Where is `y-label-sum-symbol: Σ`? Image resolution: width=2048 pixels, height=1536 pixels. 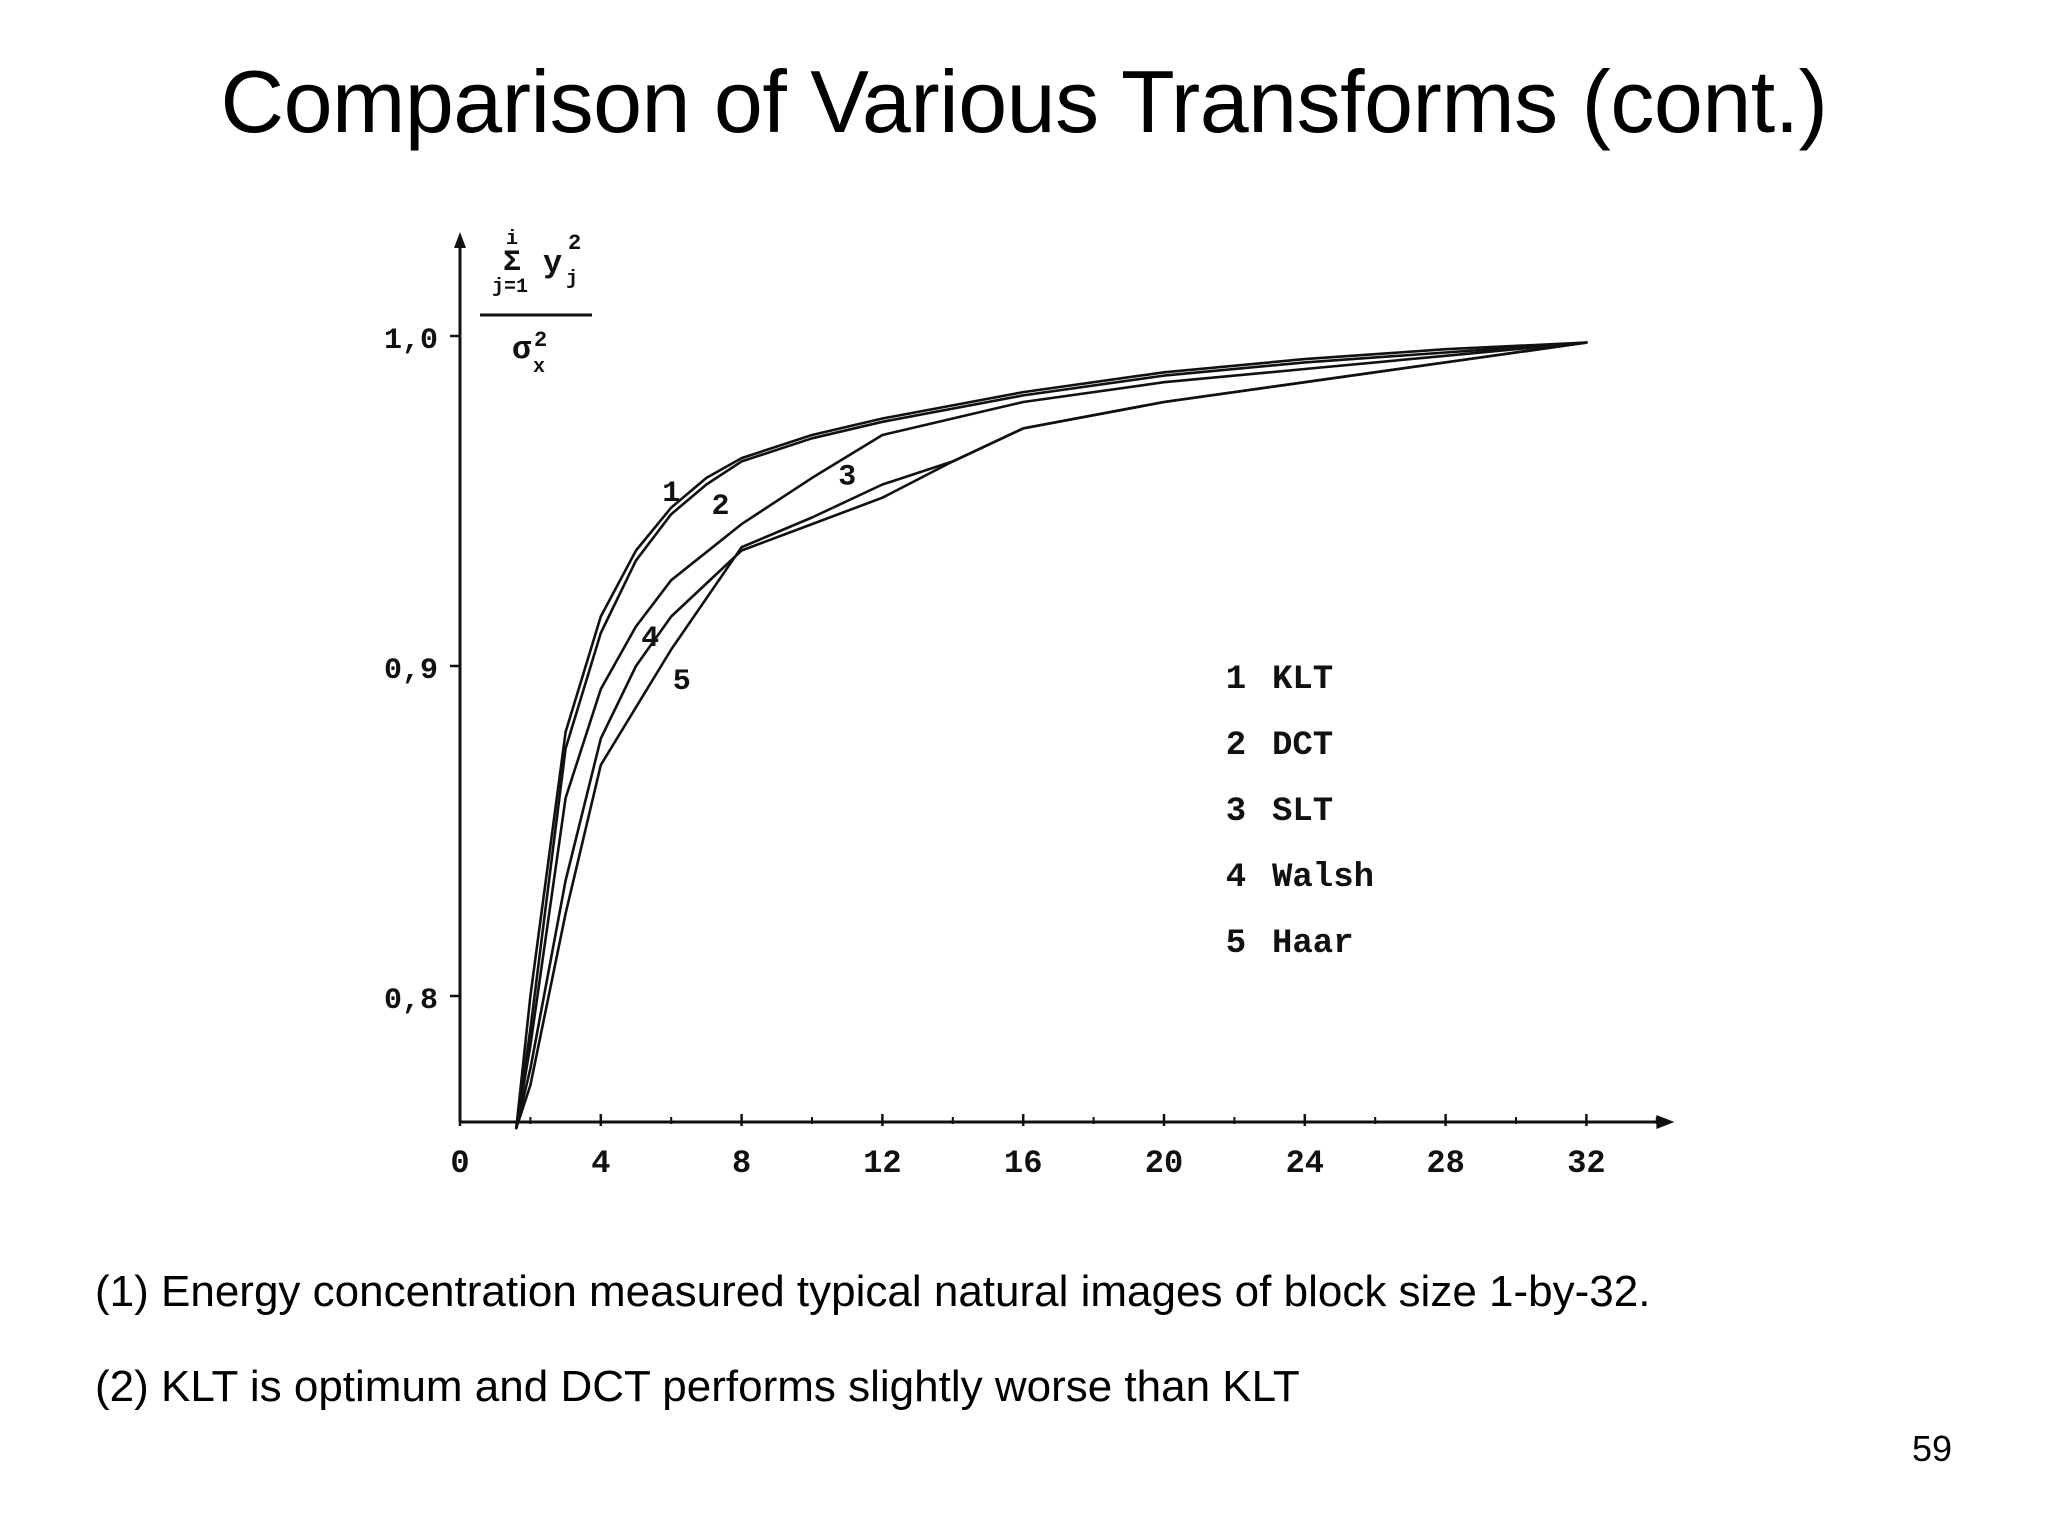
y-label-sum-symbol: Σ is located at coordinates (512, 263).